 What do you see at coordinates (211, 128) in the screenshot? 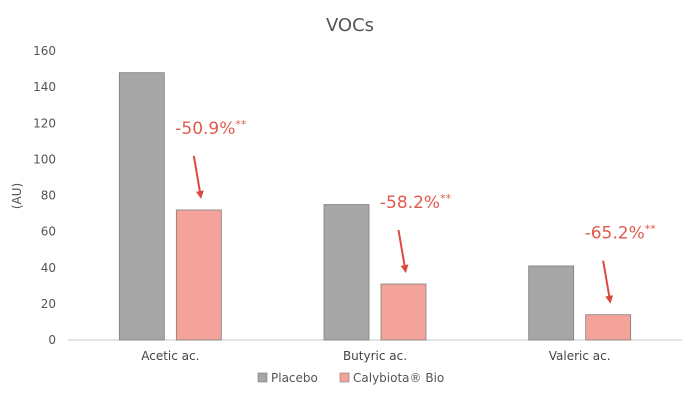
I see `annotation-label: -50.9%**` at bounding box center [211, 128].